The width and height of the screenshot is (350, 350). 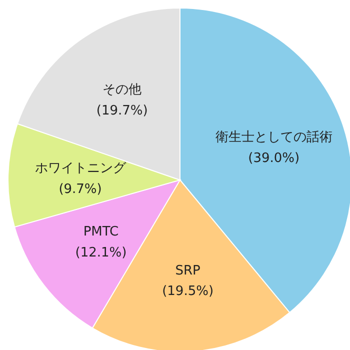 I want to click on slice-label: その他, so click(x=122, y=90).